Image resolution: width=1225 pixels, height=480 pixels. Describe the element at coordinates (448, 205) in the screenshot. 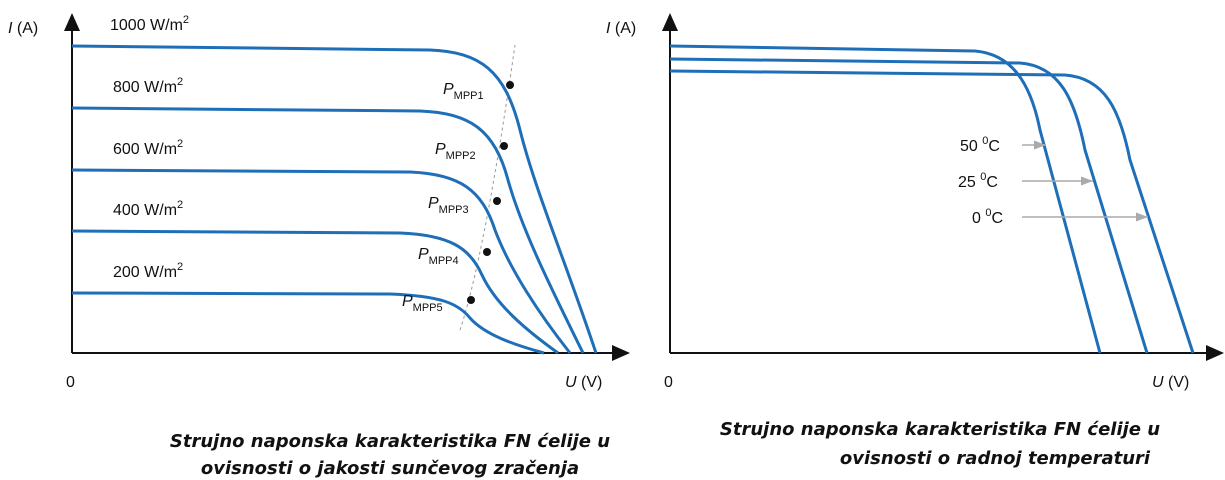

I see `mpp-label: PMPP3` at that location.